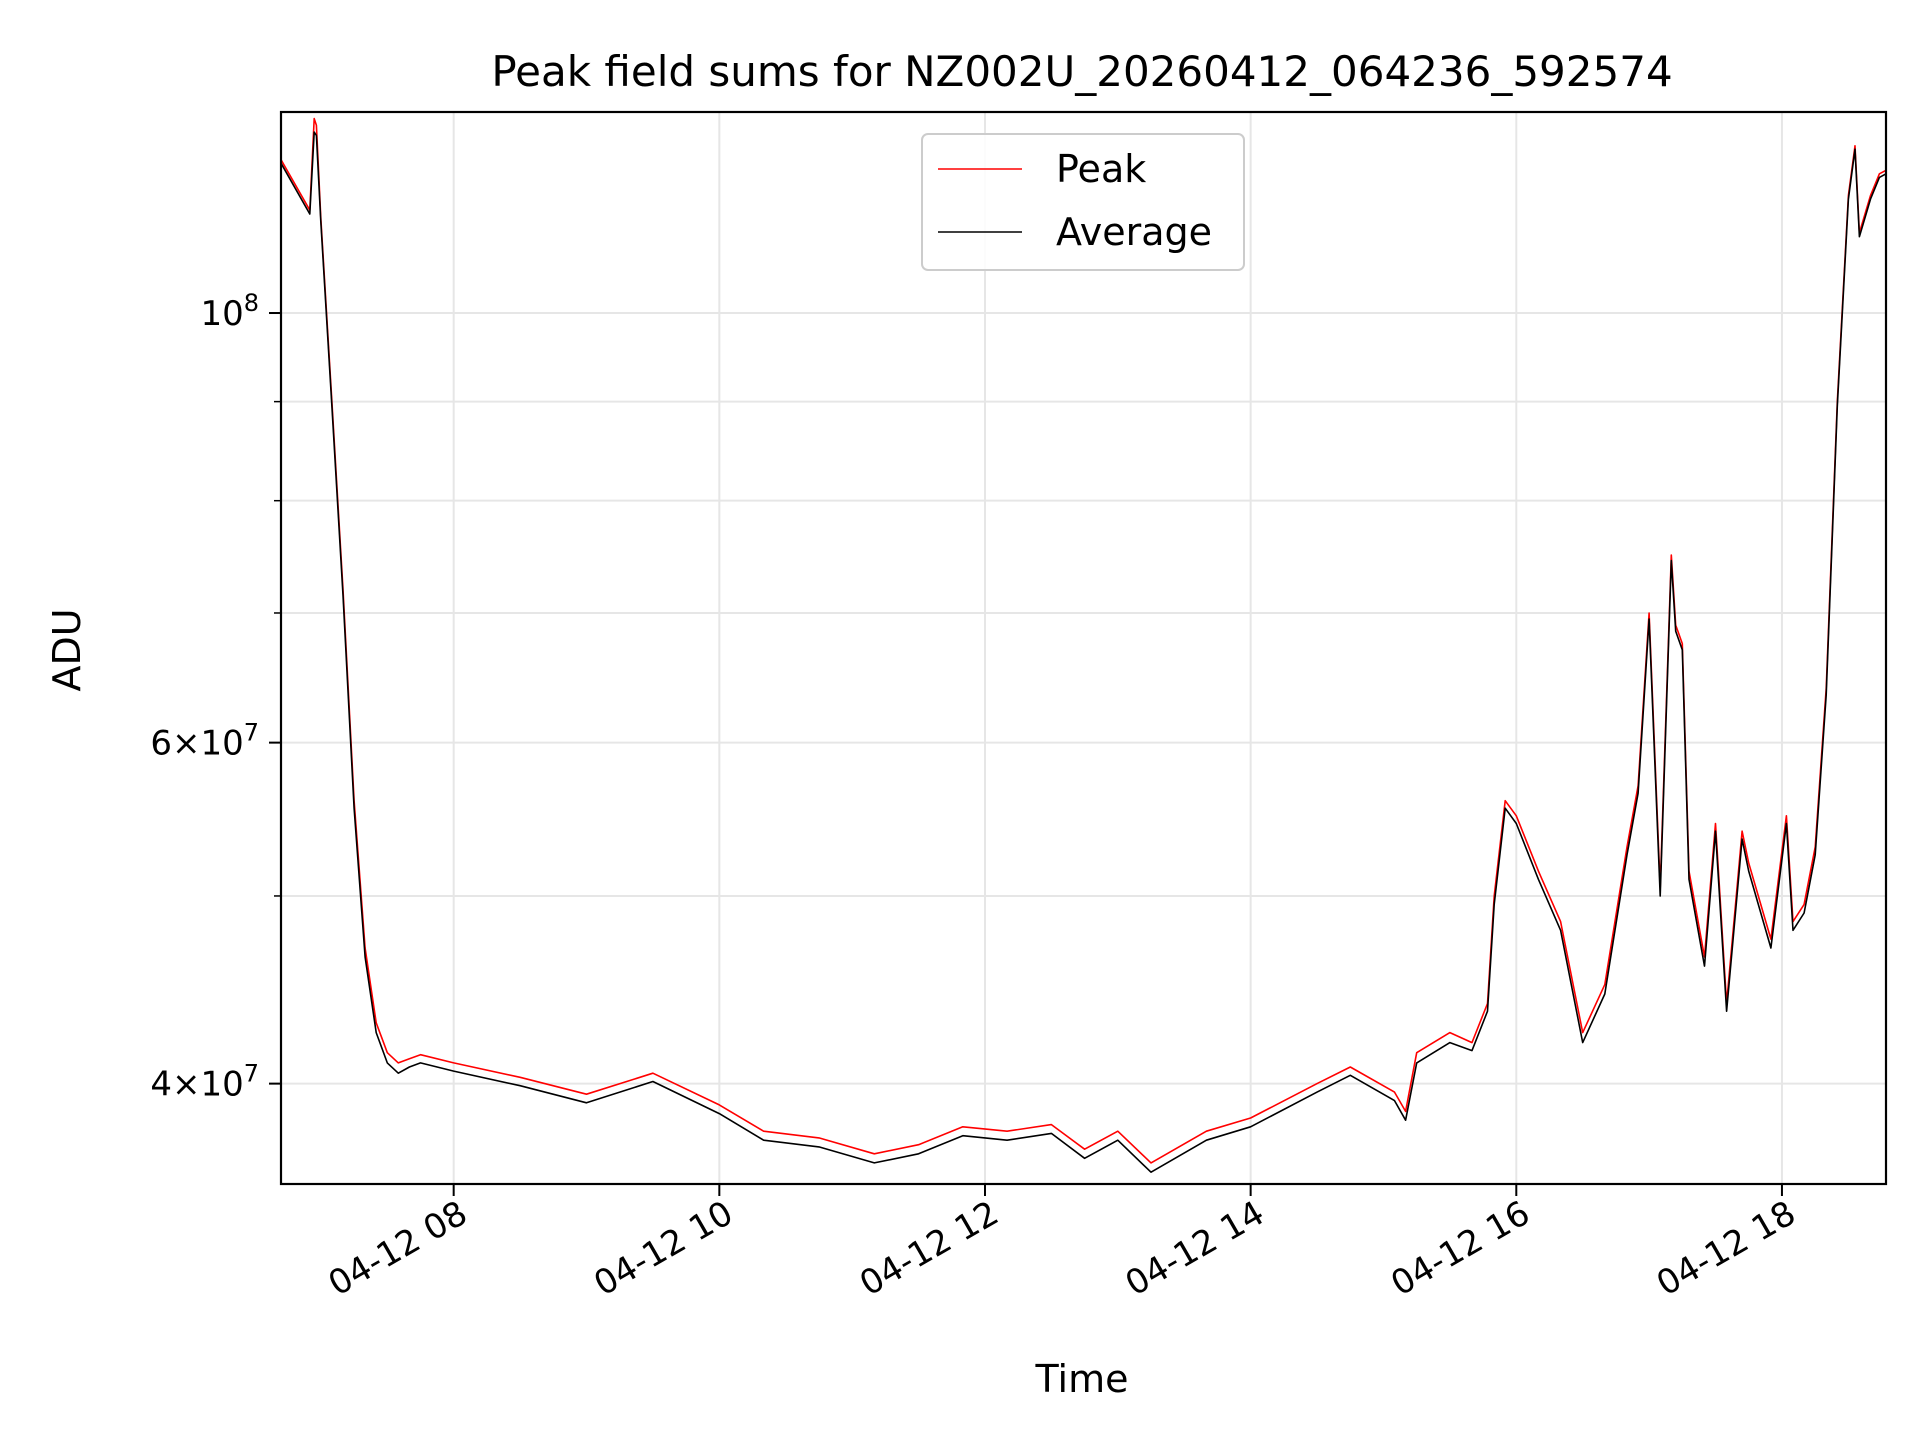 Image resolution: width=1920 pixels, height=1440 pixels. Describe the element at coordinates (204, 741) in the screenshot. I see `y-tick-label: 6×107` at that location.